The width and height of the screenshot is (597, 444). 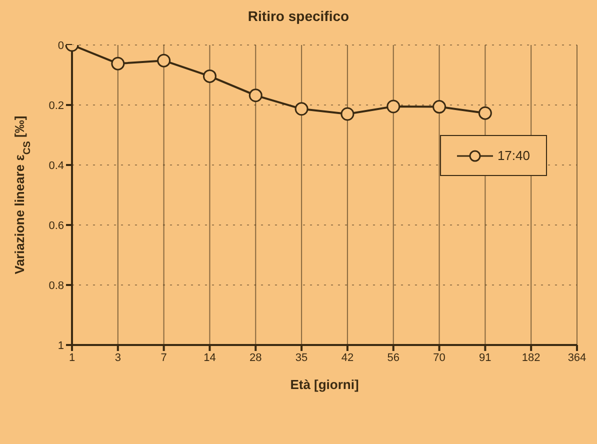 I want to click on y-tick-label: 0.2, so click(x=56, y=106).